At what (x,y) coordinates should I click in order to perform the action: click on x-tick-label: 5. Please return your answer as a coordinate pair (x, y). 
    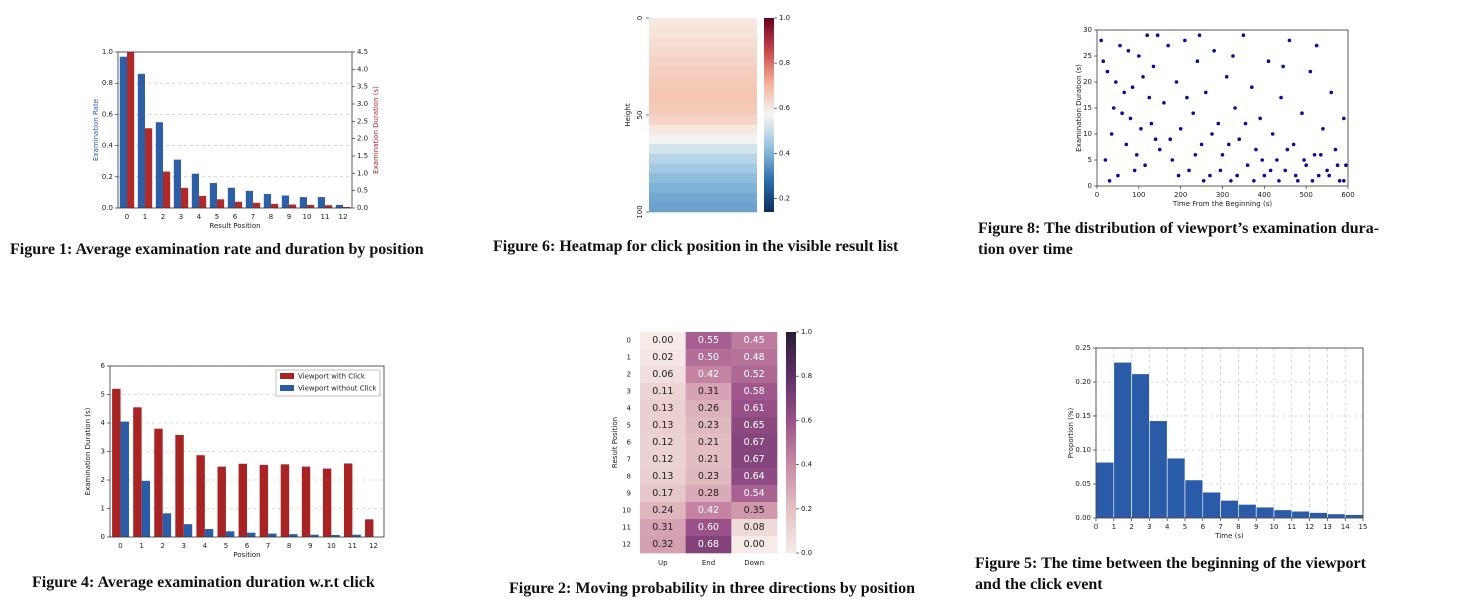
    Looking at the image, I should click on (226, 546).